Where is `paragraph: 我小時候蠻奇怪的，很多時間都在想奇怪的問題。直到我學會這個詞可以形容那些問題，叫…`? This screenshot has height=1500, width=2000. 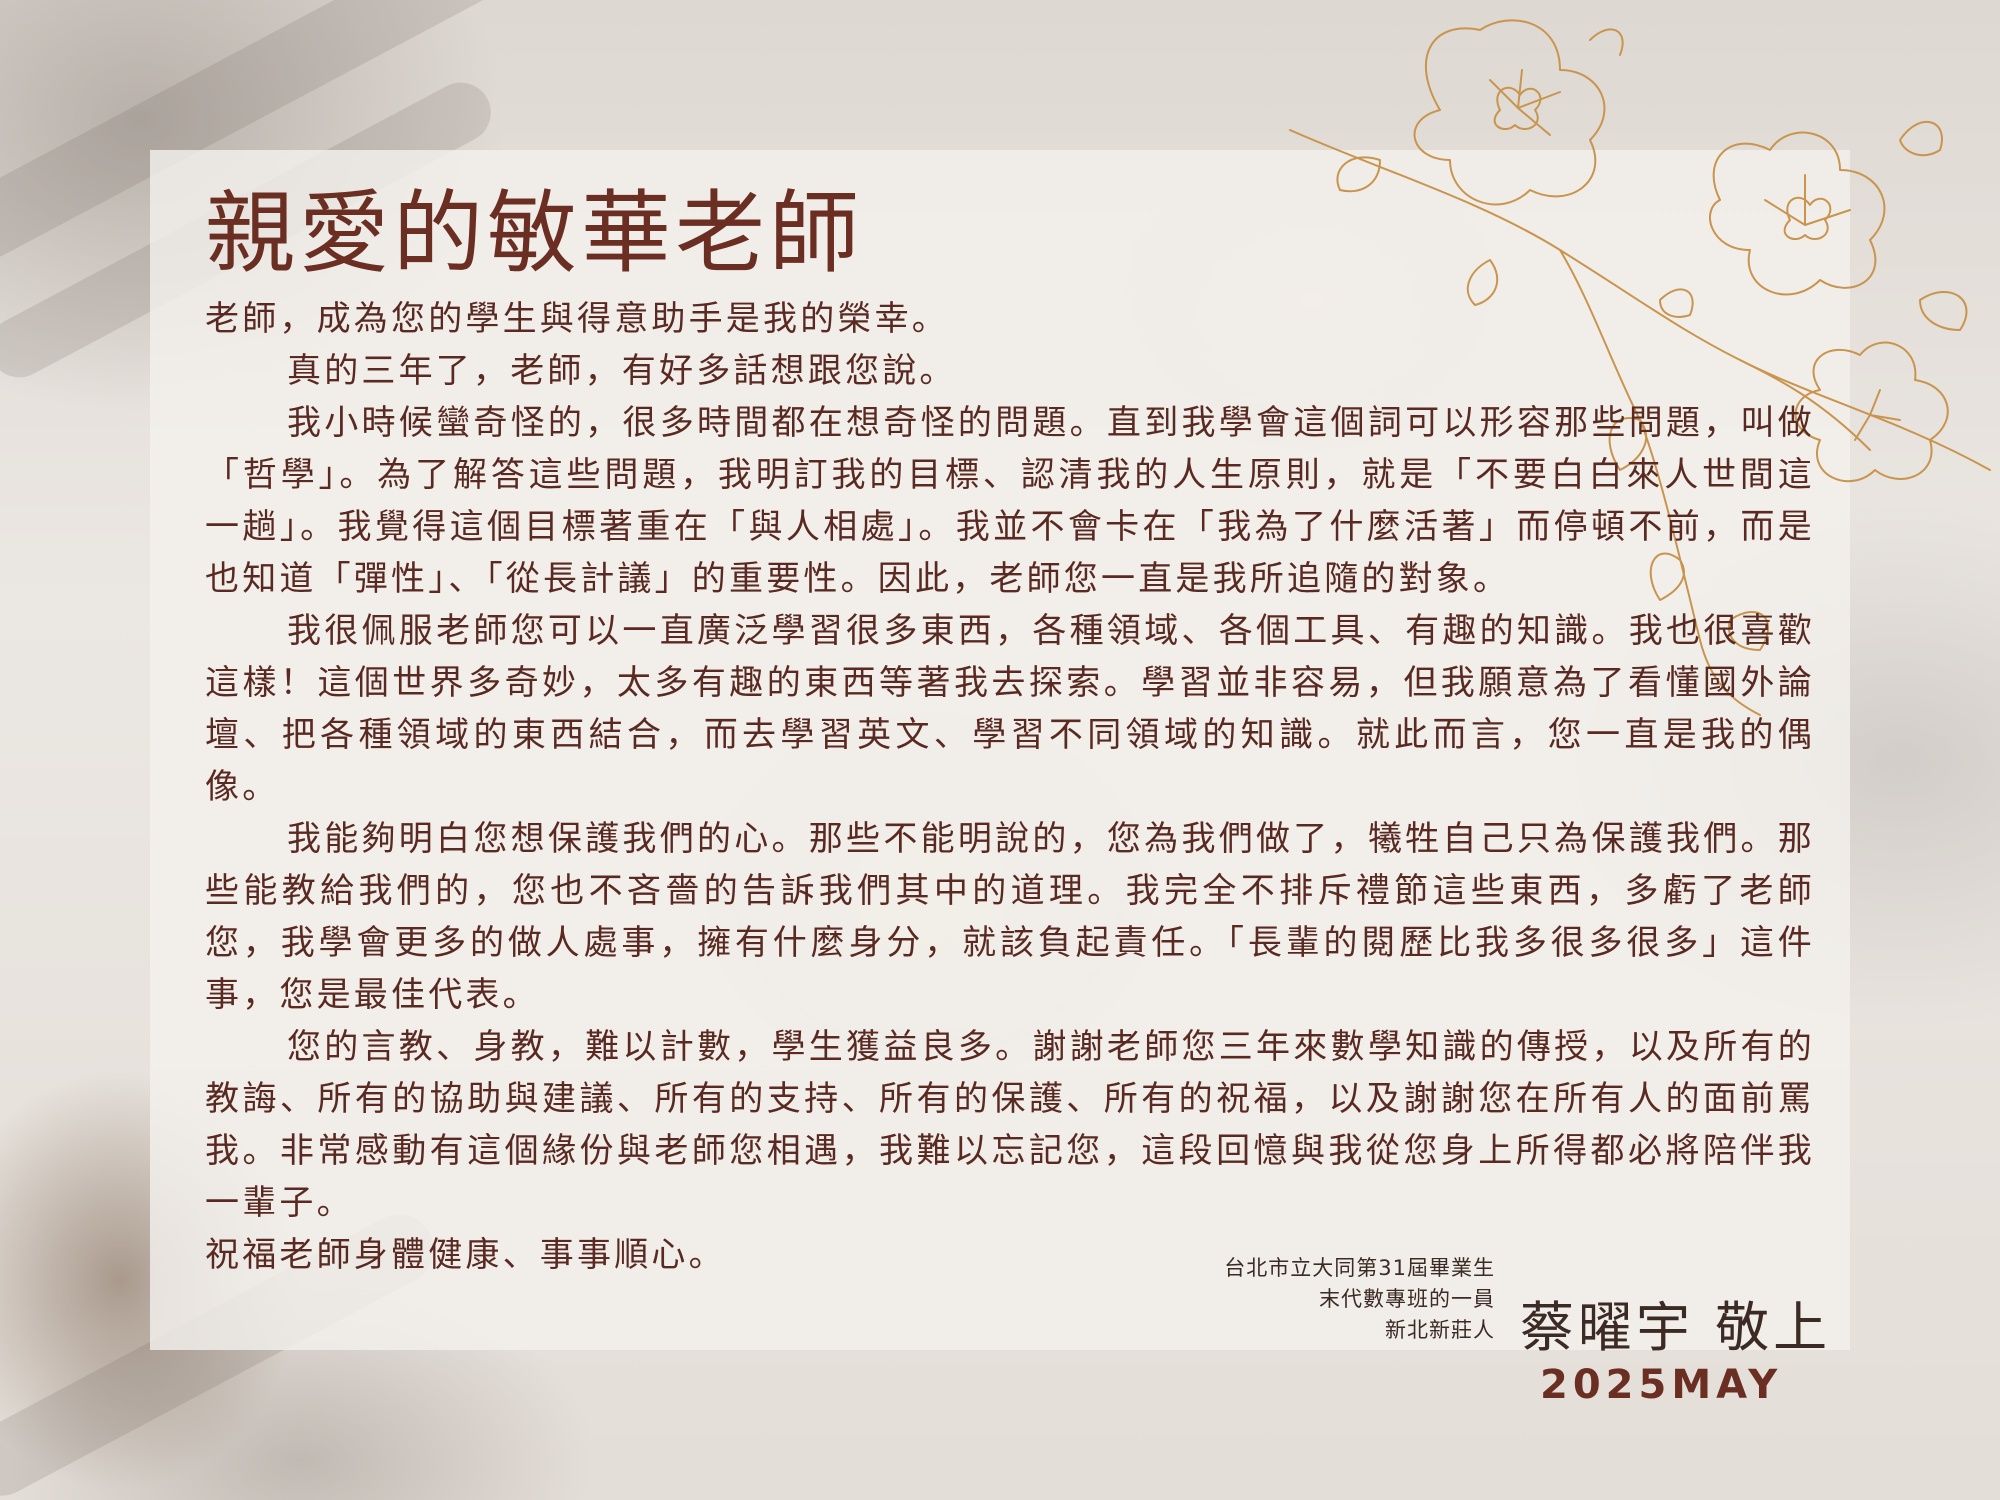 paragraph: 我小時候蠻奇怪的，很多時間都在想奇怪的問題。直到我學會這個詞可以形容那些問題，叫… is located at coordinates (1010, 501).